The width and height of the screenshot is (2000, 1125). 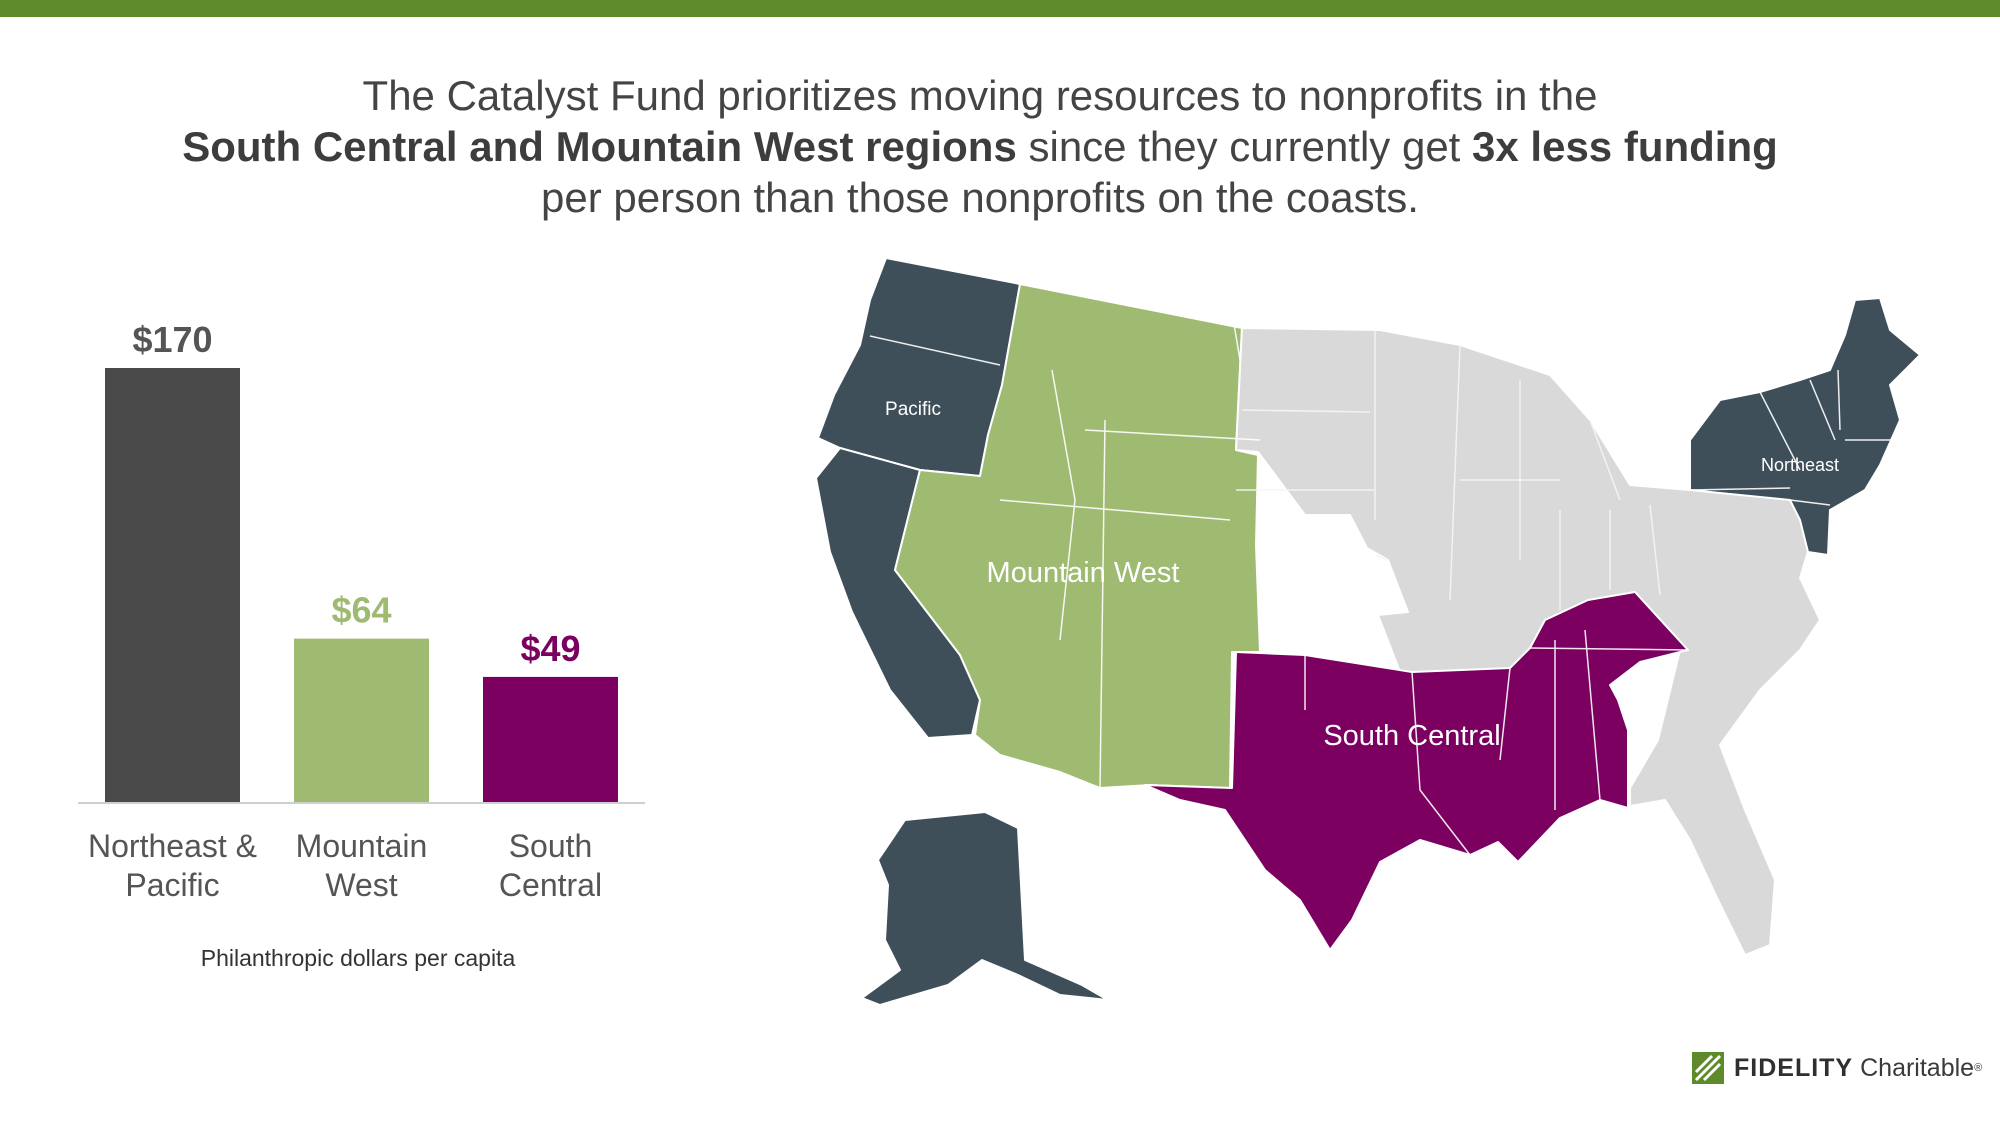 What do you see at coordinates (172, 885) in the screenshot?
I see `category-label-0-line-1: Pacific` at bounding box center [172, 885].